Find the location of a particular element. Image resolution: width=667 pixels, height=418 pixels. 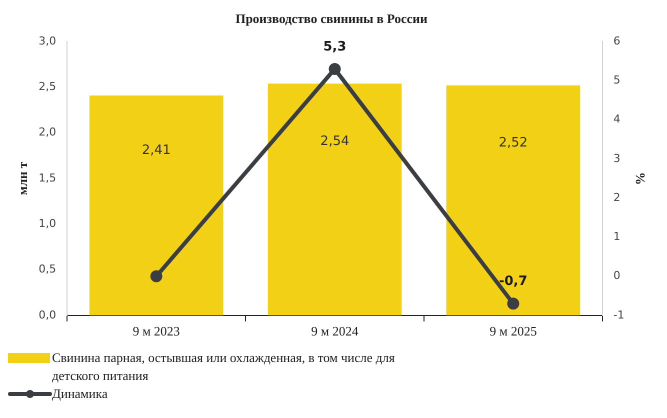

y2-tick-label: 5 is located at coordinates (616, 80).